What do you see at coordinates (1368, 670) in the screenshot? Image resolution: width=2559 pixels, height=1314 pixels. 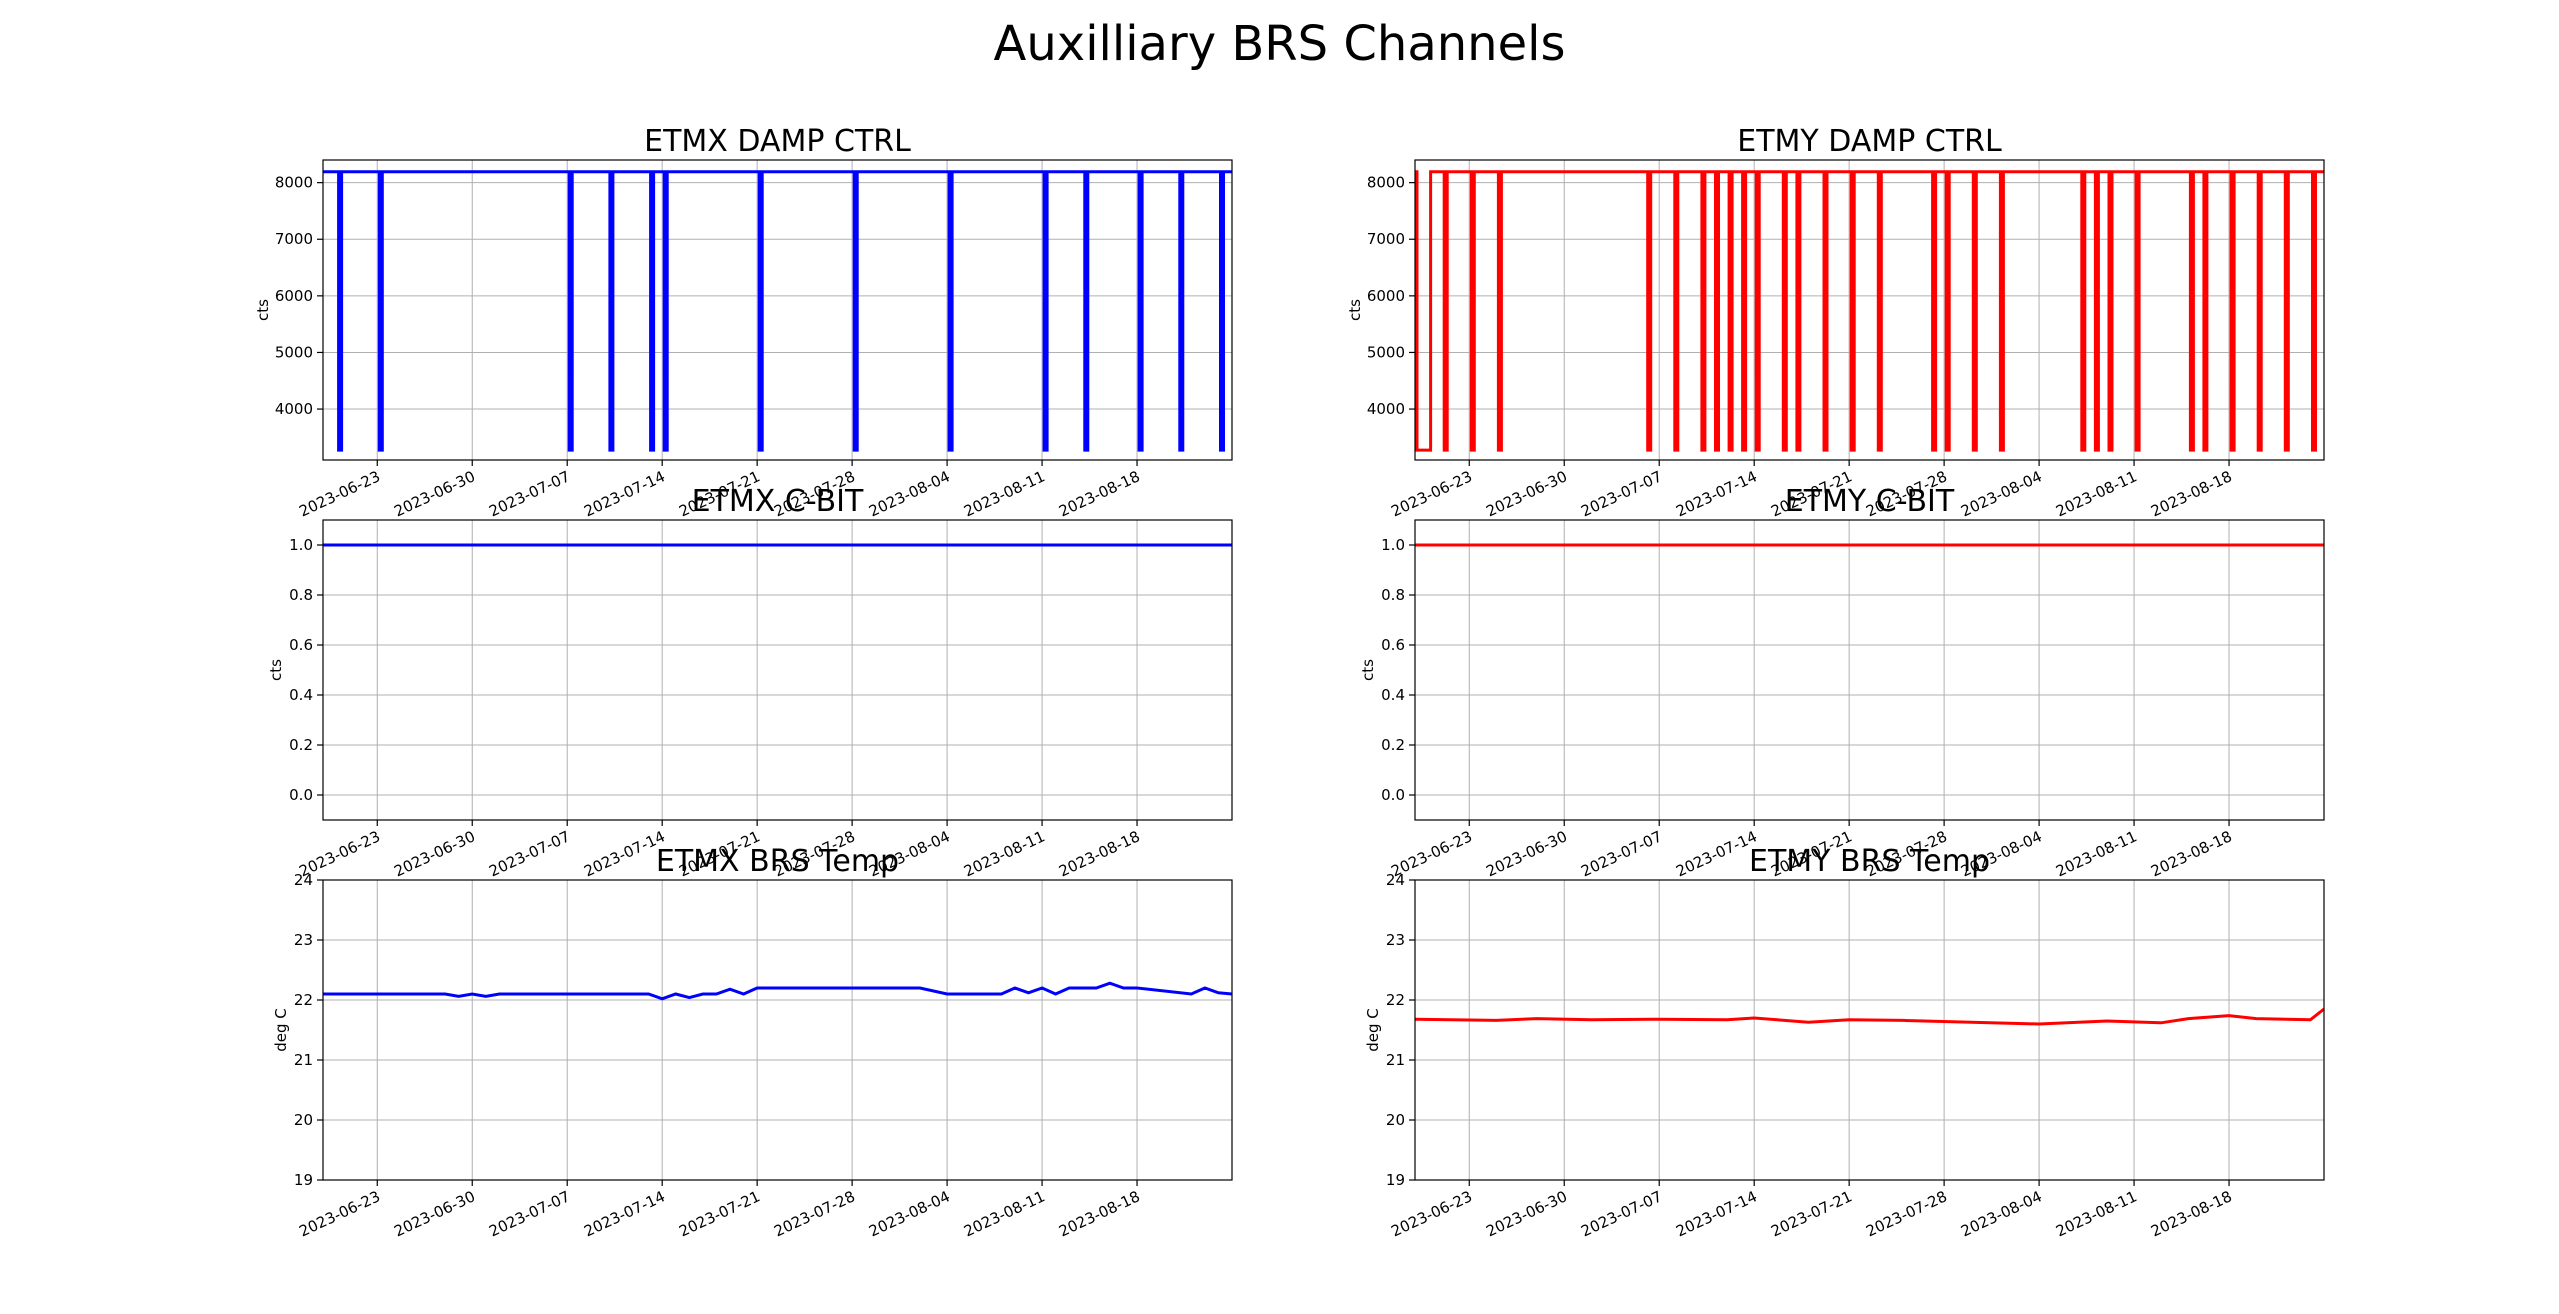 I see `ylabel-etmy-cbit: cts` at bounding box center [1368, 670].